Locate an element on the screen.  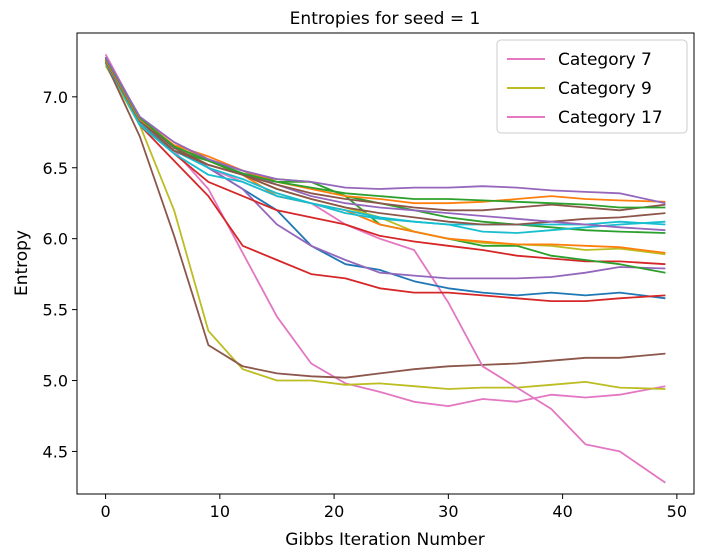
x-axis-label: Gibbs Iteration Number is located at coordinates (385, 540).